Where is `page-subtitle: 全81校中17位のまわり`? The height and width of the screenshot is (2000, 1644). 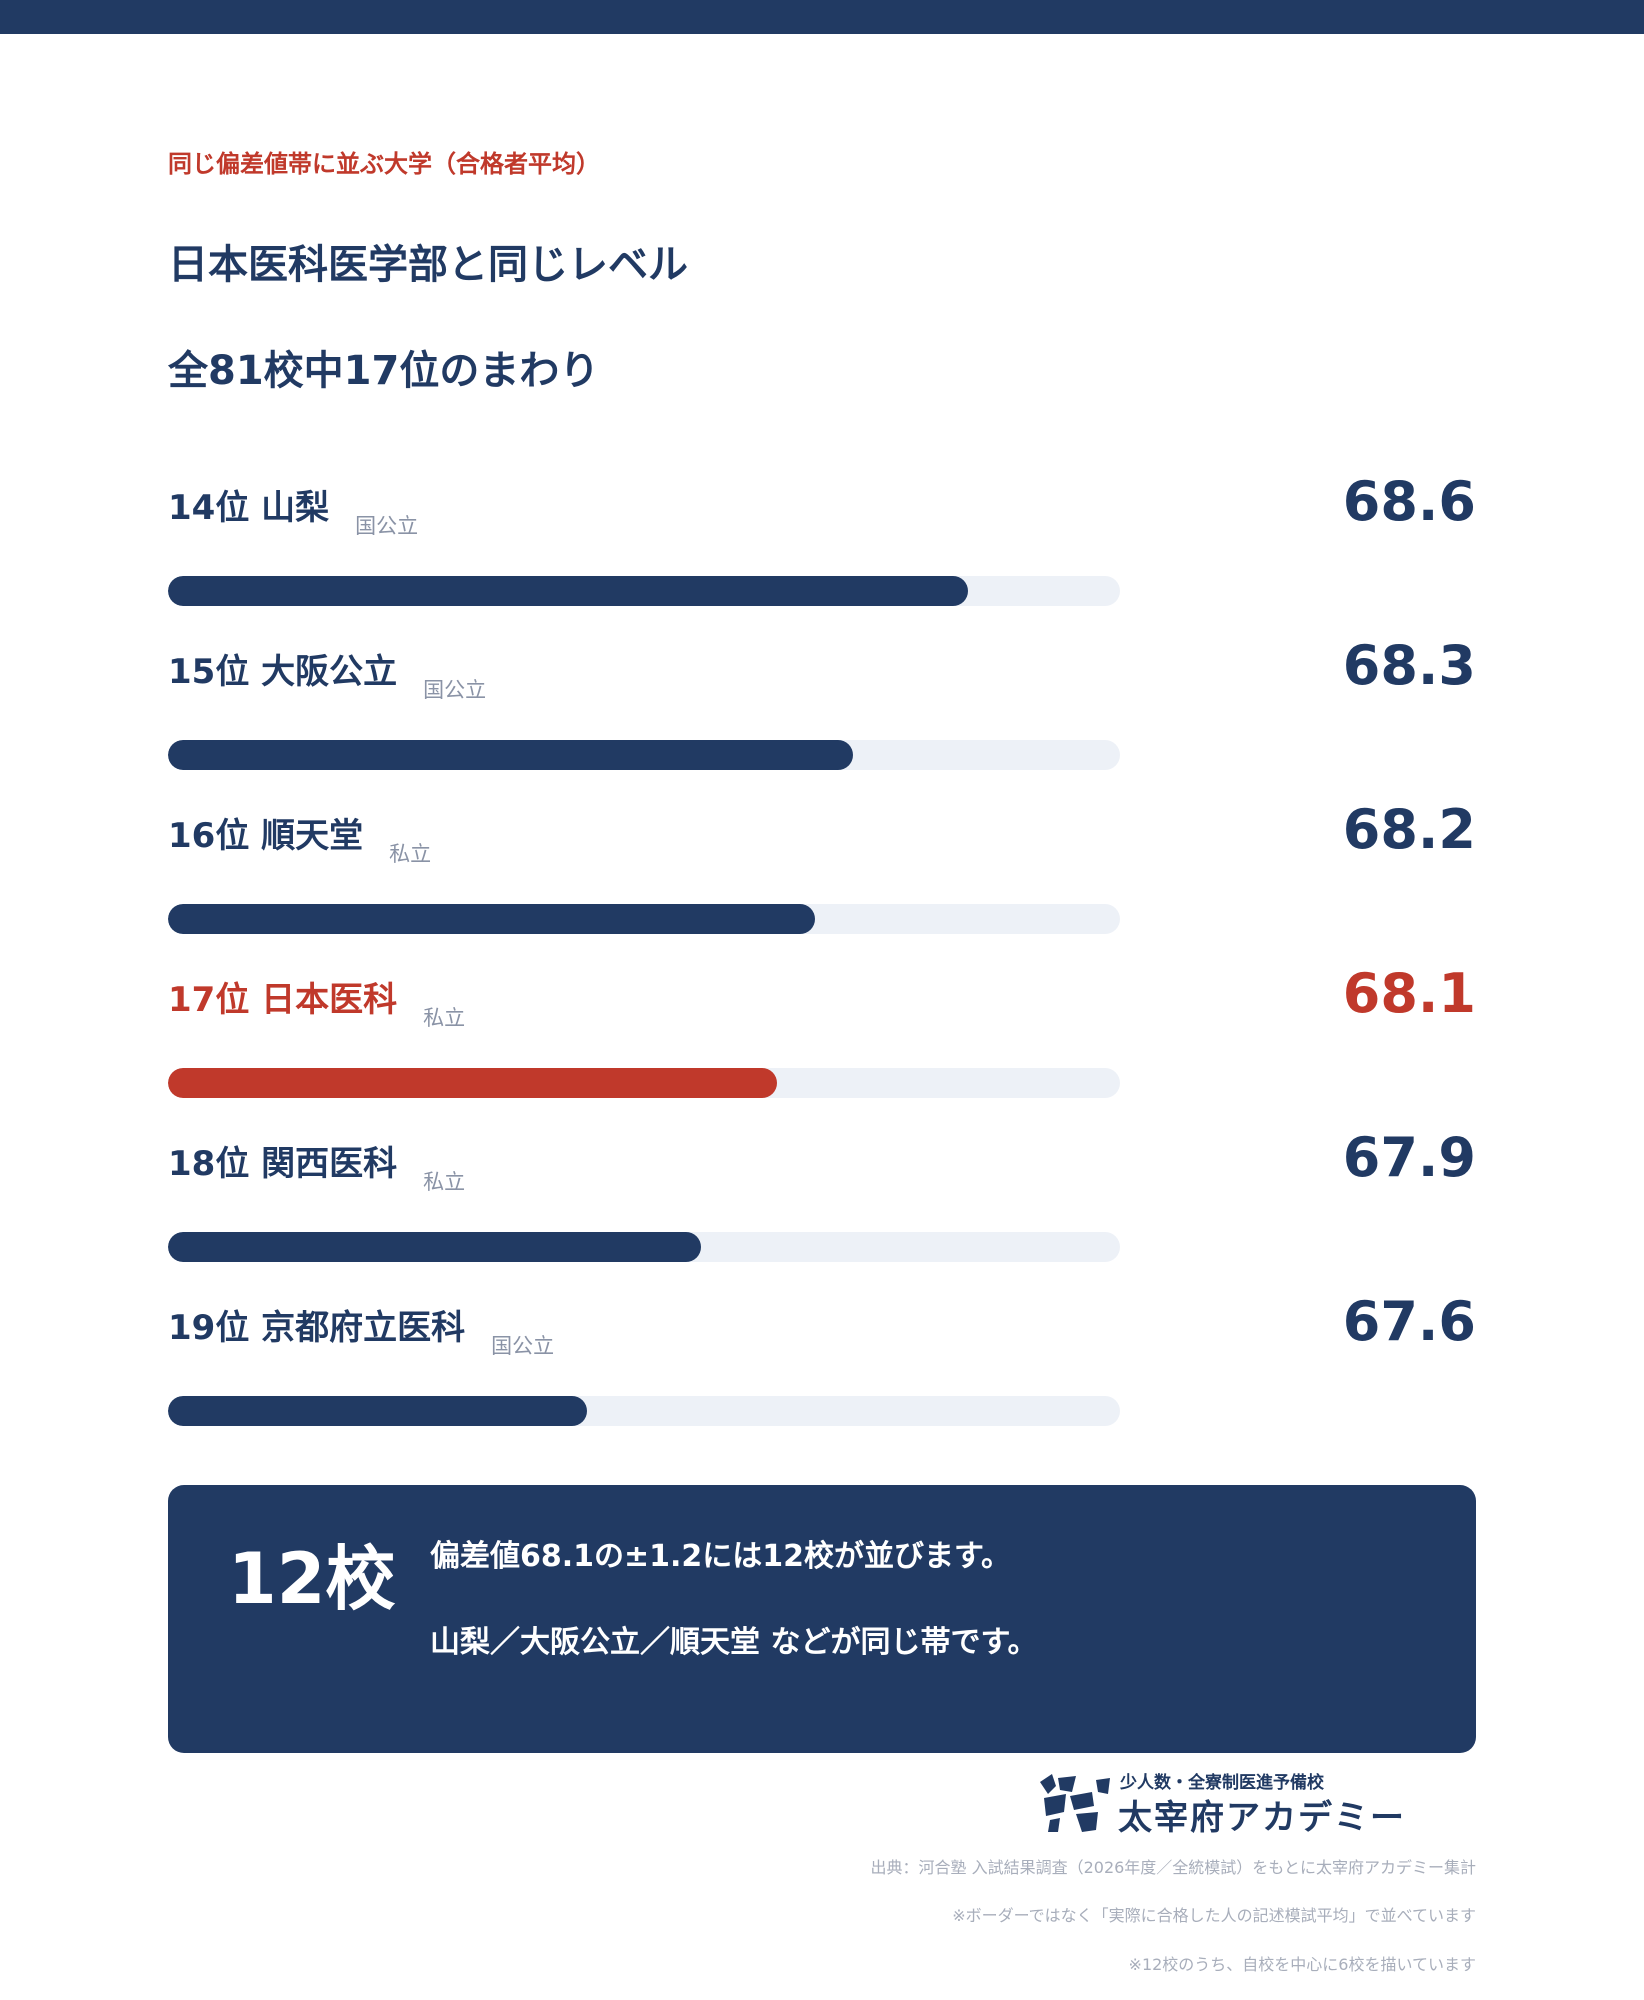 page-subtitle: 全81校中17位のまわり is located at coordinates (384, 371).